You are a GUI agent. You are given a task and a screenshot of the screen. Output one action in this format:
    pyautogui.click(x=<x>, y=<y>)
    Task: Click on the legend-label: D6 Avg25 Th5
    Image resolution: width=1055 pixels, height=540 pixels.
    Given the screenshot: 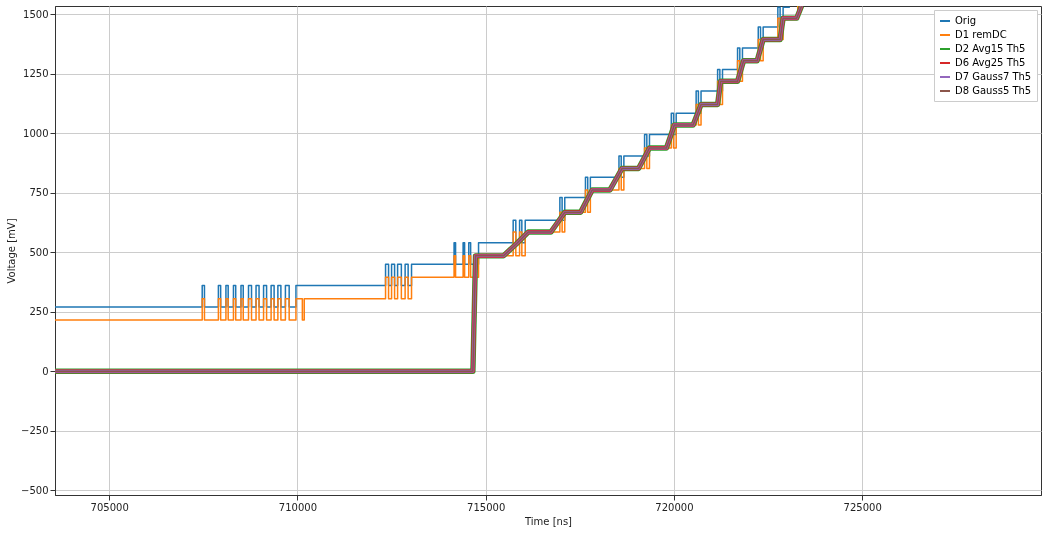 What is the action you would take?
    pyautogui.click(x=990, y=62)
    